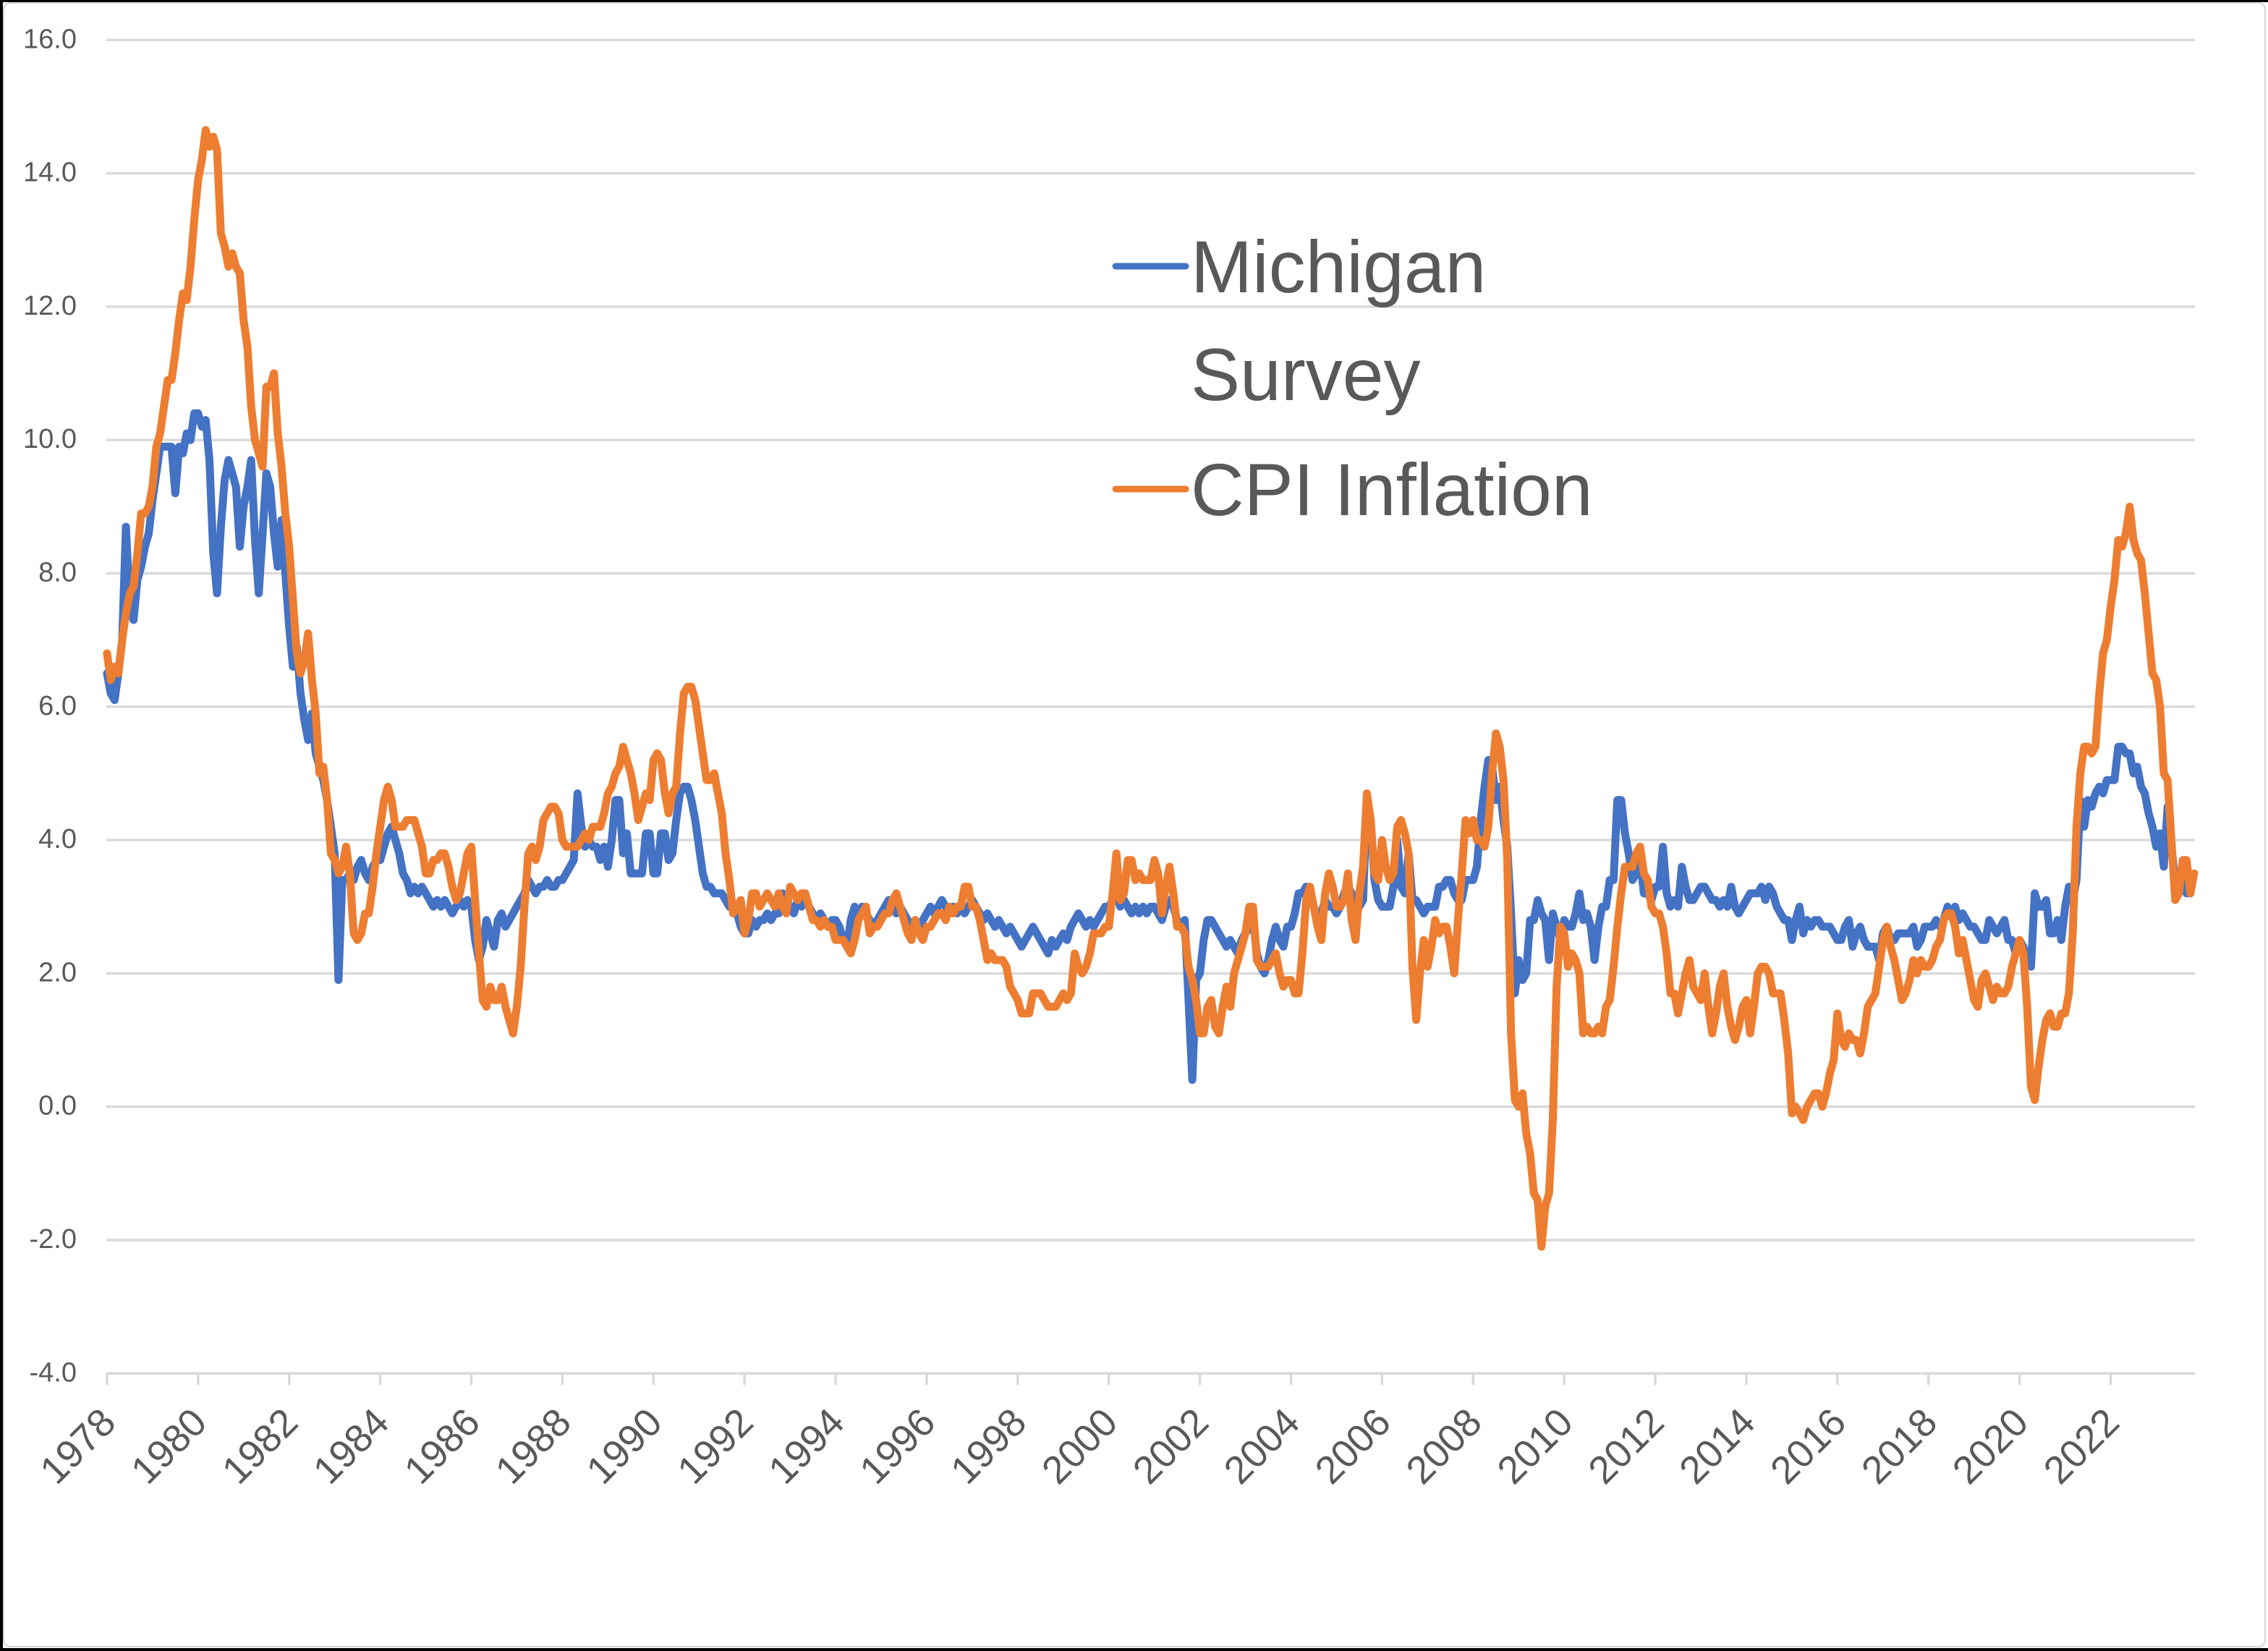 The height and width of the screenshot is (1651, 2268). I want to click on svg-text: 1984, so click(351, 1446).